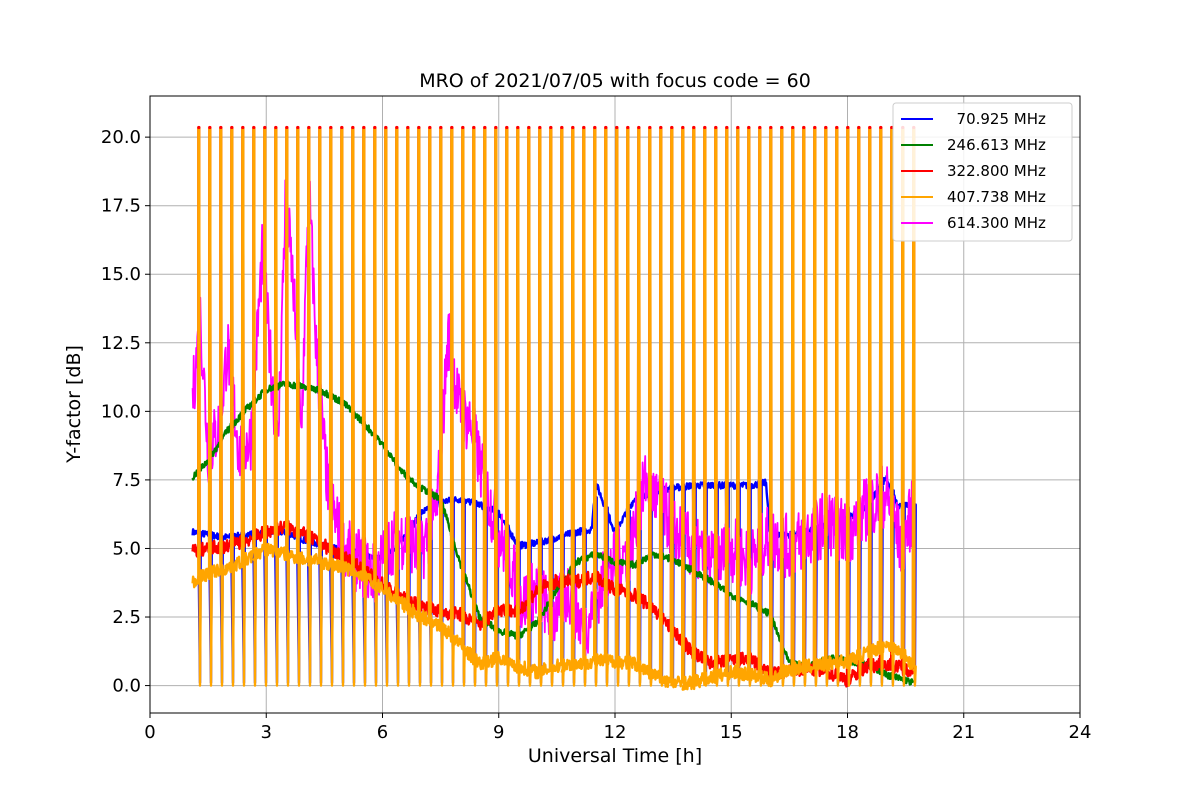  Describe the element at coordinates (996, 171) in the screenshot. I see `legend-entry: 322.800 MHz` at that location.